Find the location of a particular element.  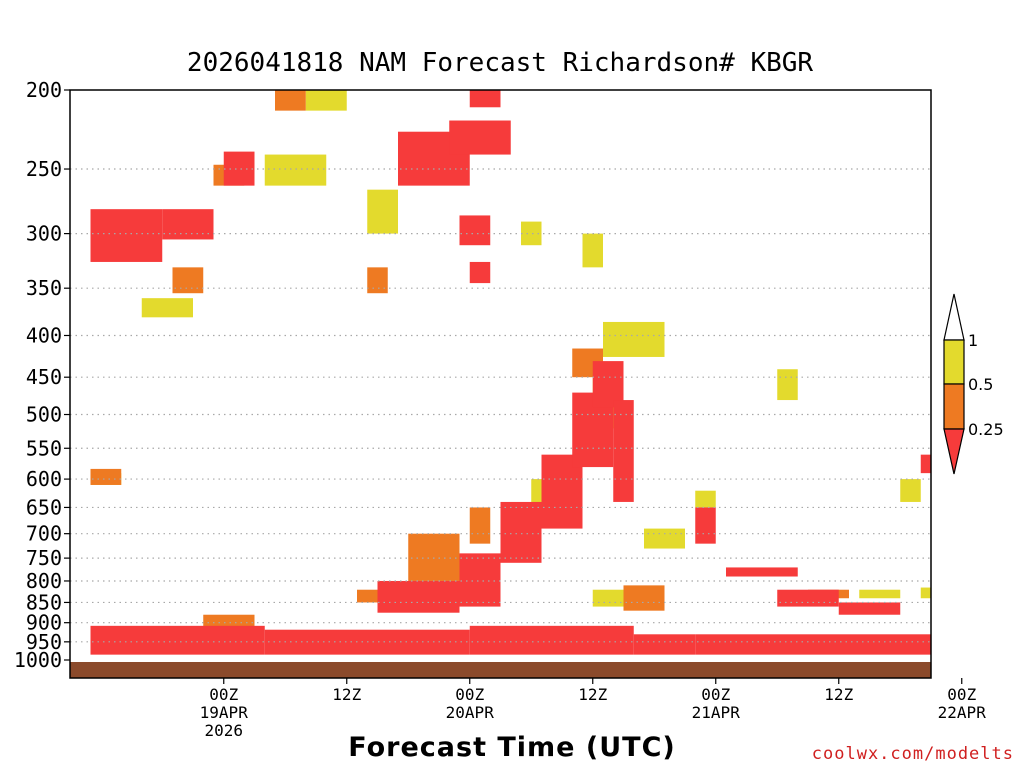

y-tick-label: 250 is located at coordinates (44, 169).